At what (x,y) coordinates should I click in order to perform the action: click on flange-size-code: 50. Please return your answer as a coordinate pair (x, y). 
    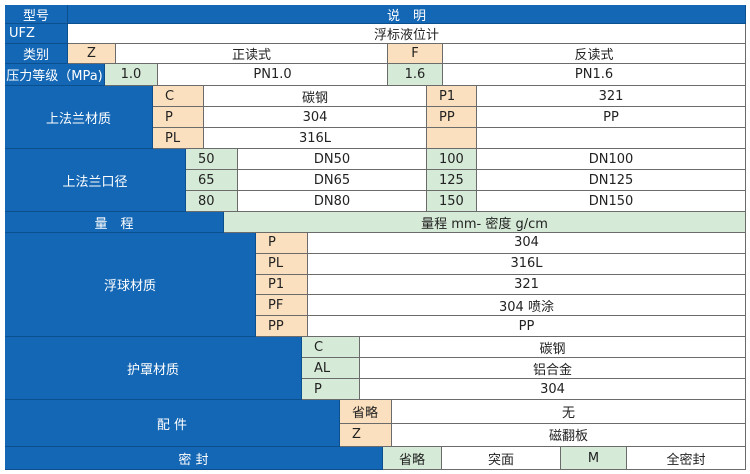
    Looking at the image, I should click on (212, 159).